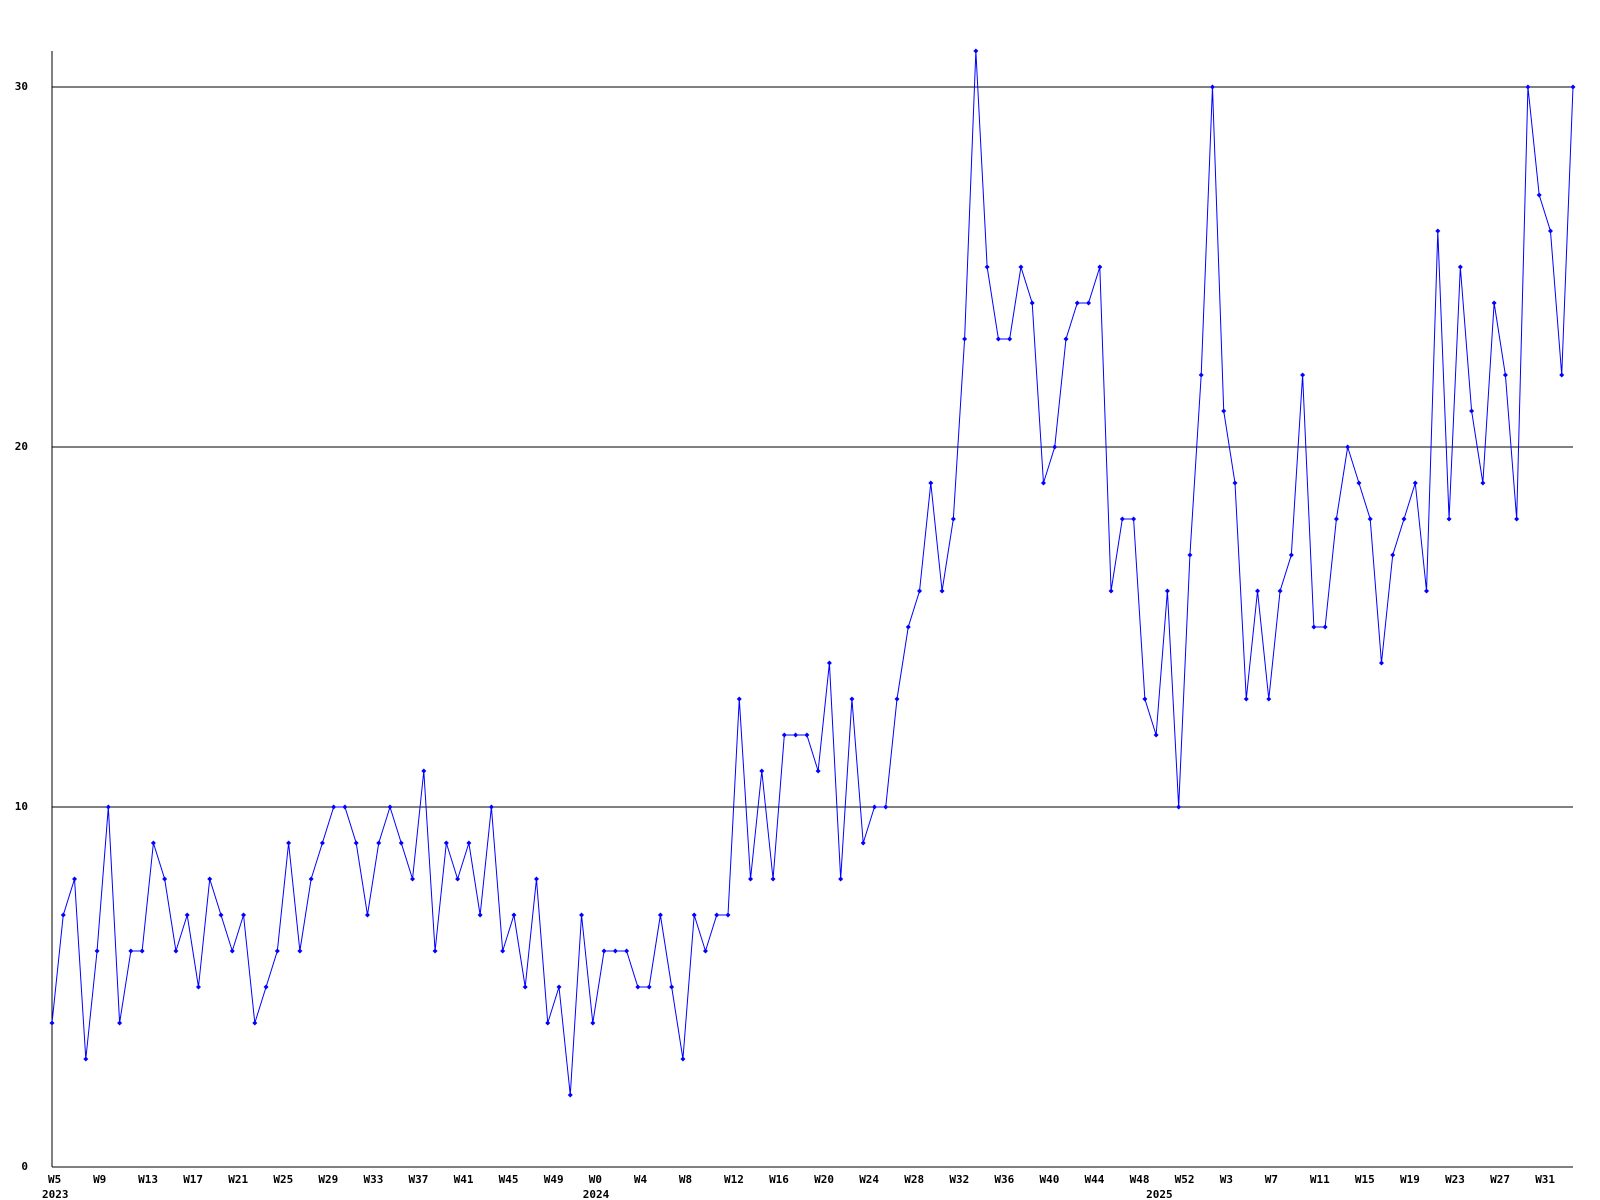 This screenshot has width=1600, height=1200. What do you see at coordinates (54, 1179) in the screenshot?
I see `x-tick-label: W5` at bounding box center [54, 1179].